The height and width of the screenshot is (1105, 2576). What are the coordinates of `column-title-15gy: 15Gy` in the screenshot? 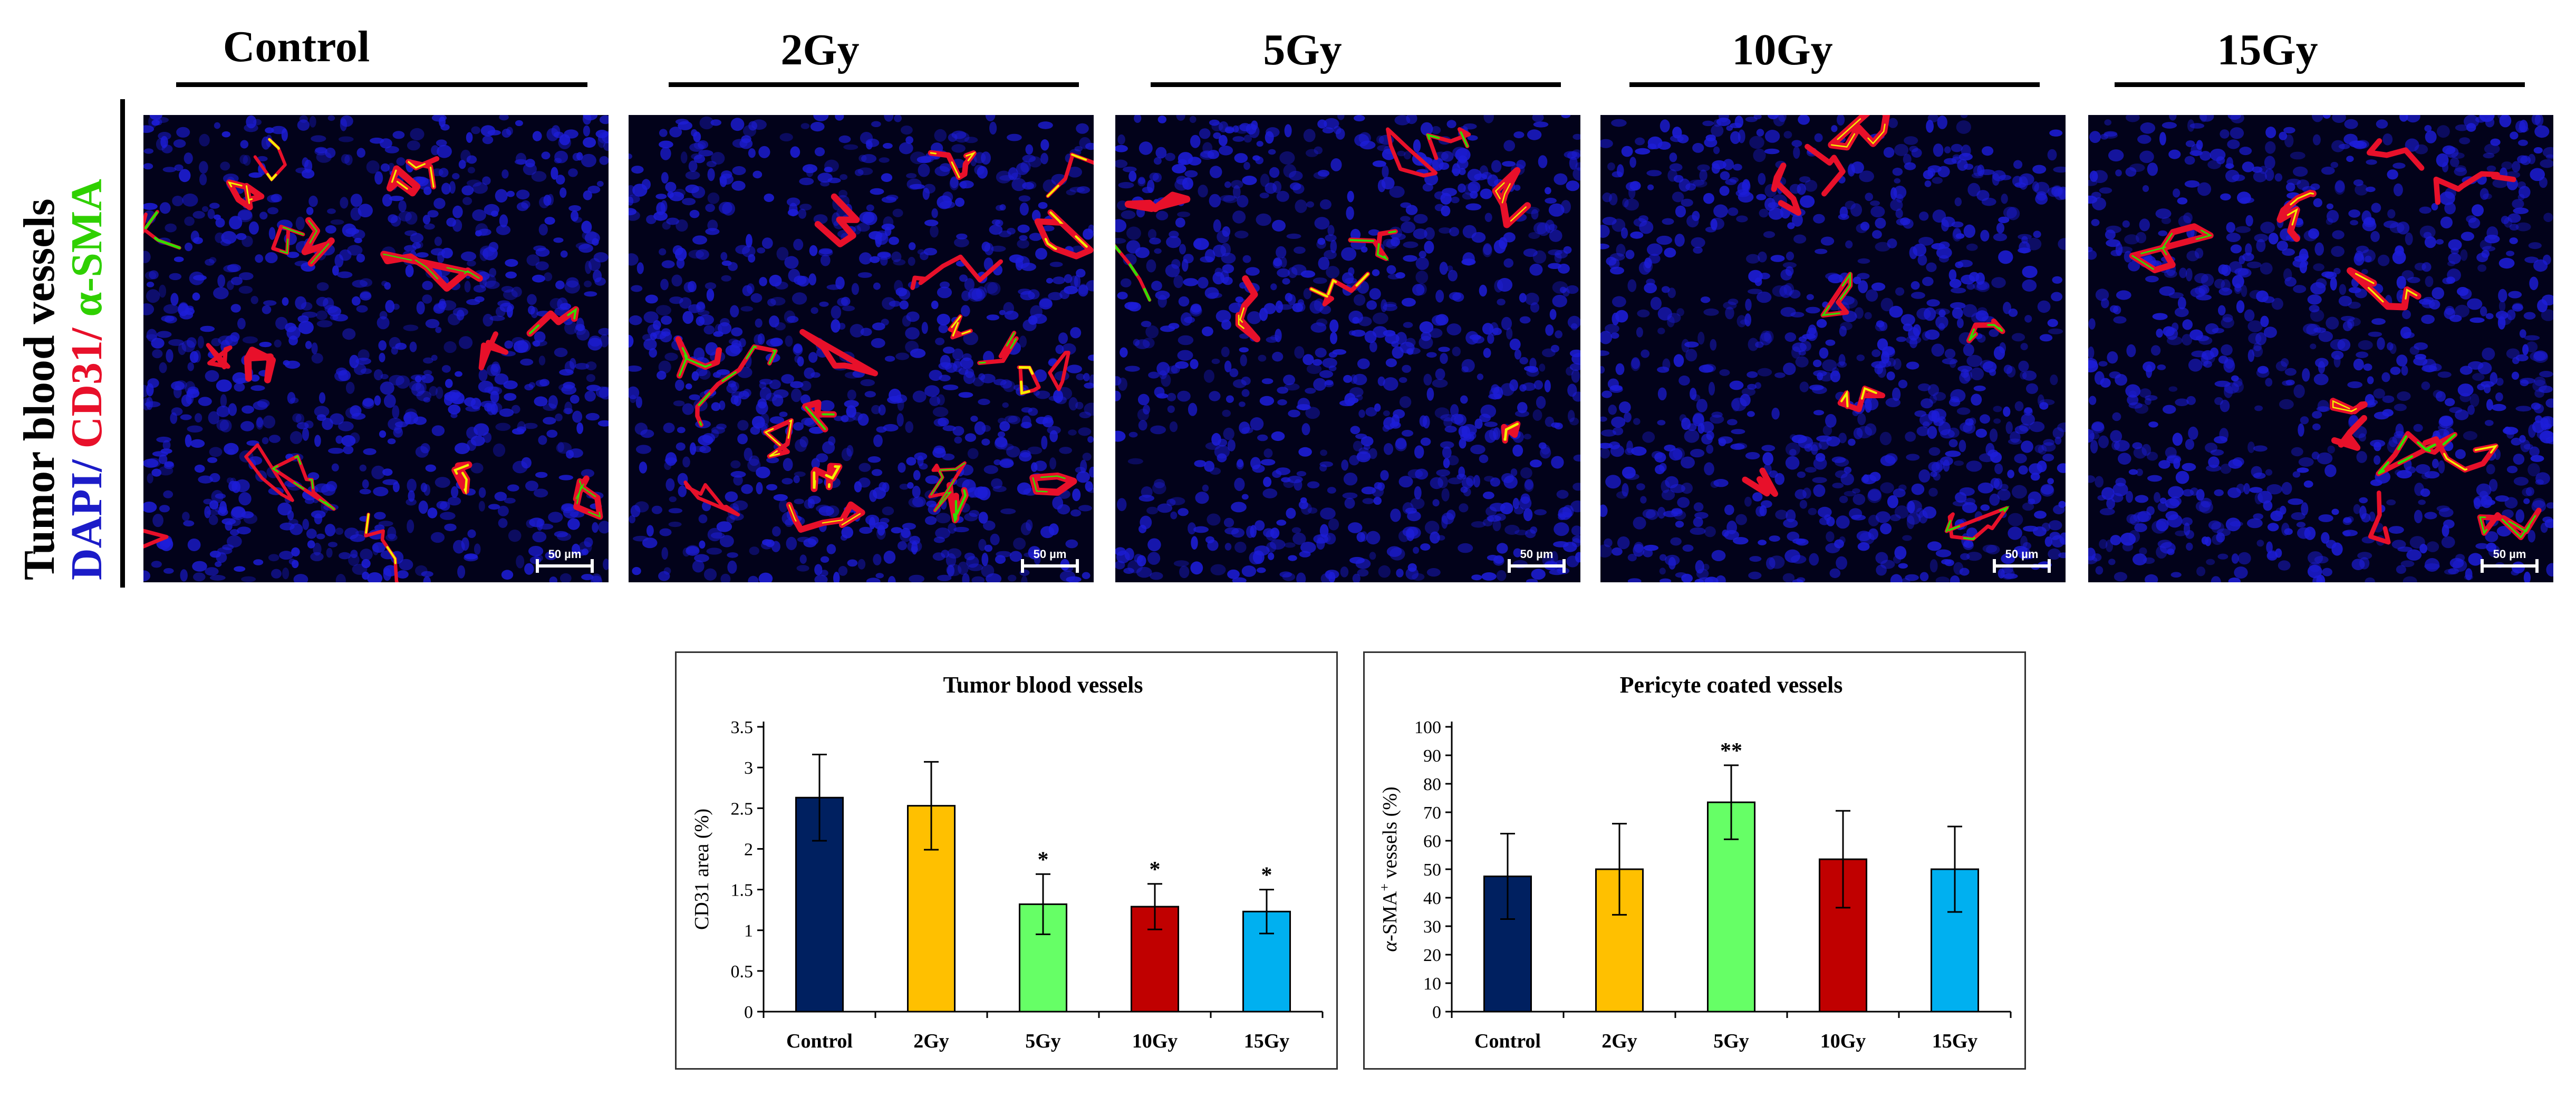 It's located at (2267, 49).